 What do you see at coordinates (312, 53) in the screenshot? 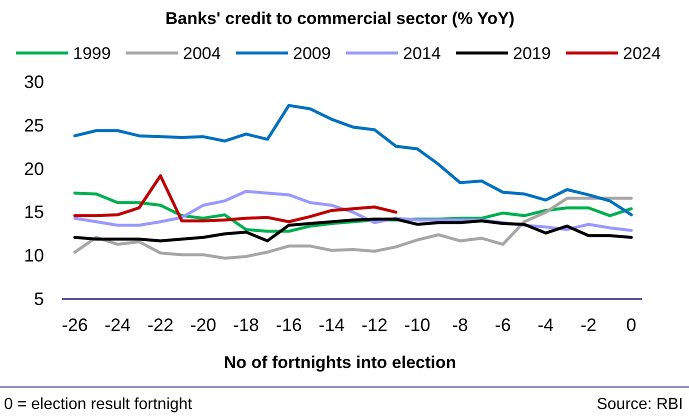
I see `legend-label: 2009` at bounding box center [312, 53].